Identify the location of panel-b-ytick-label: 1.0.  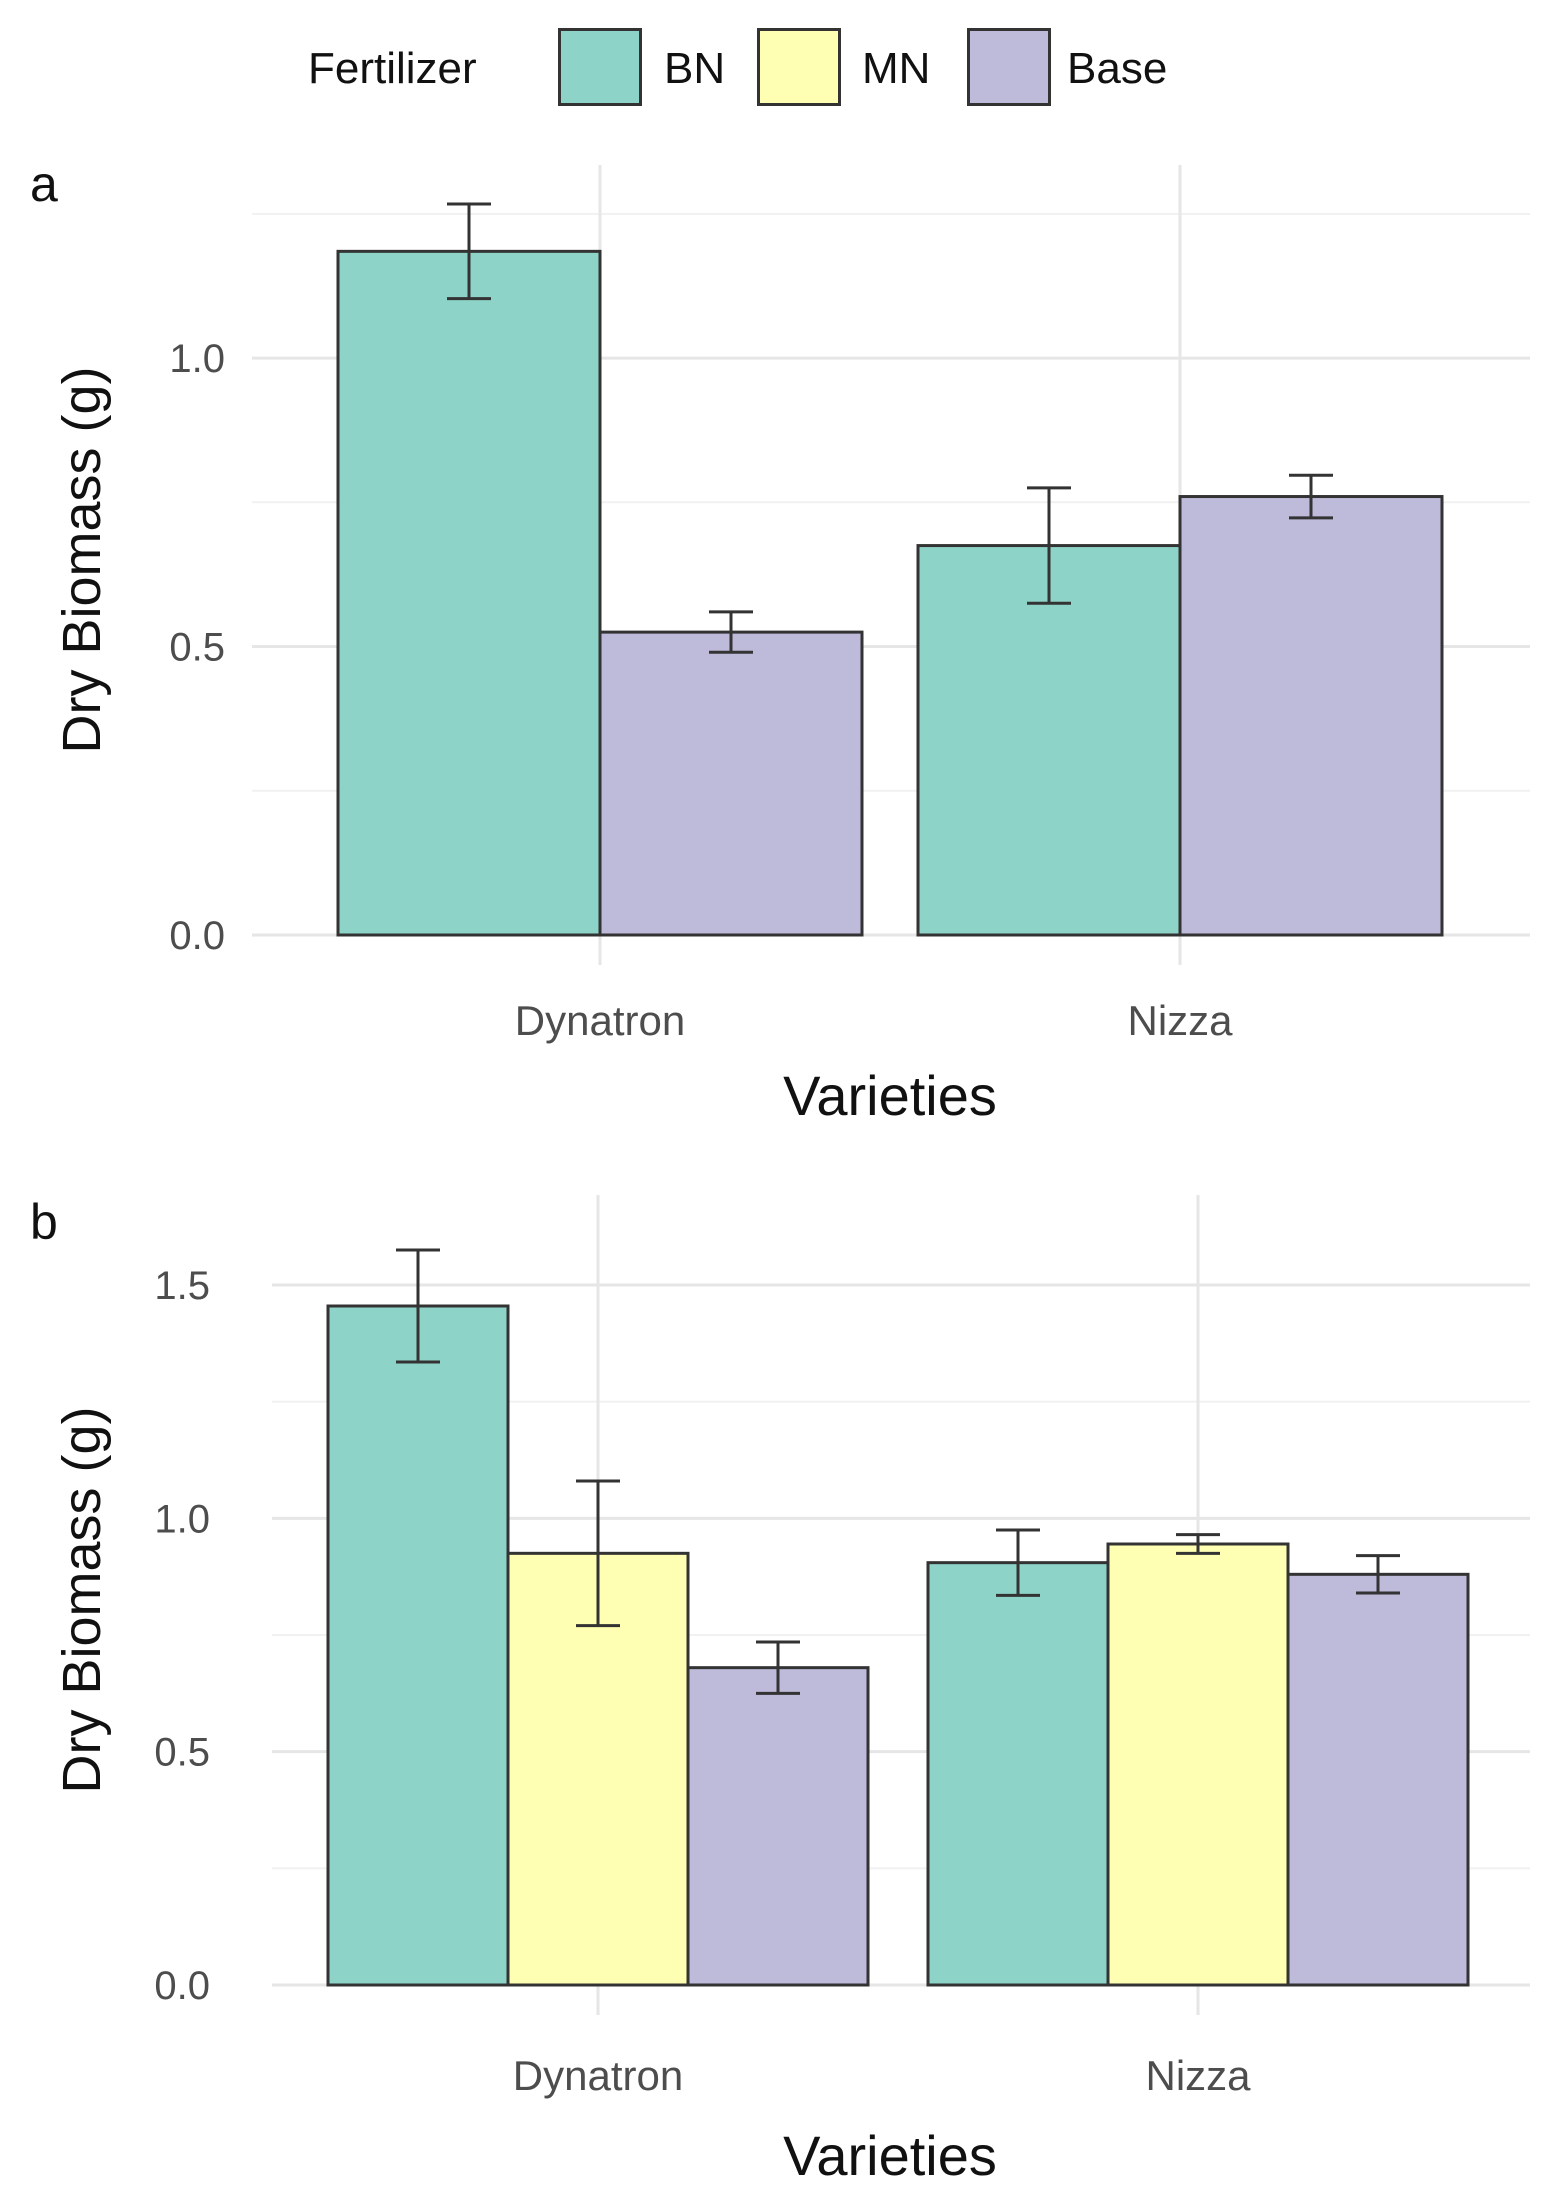
(182, 1519).